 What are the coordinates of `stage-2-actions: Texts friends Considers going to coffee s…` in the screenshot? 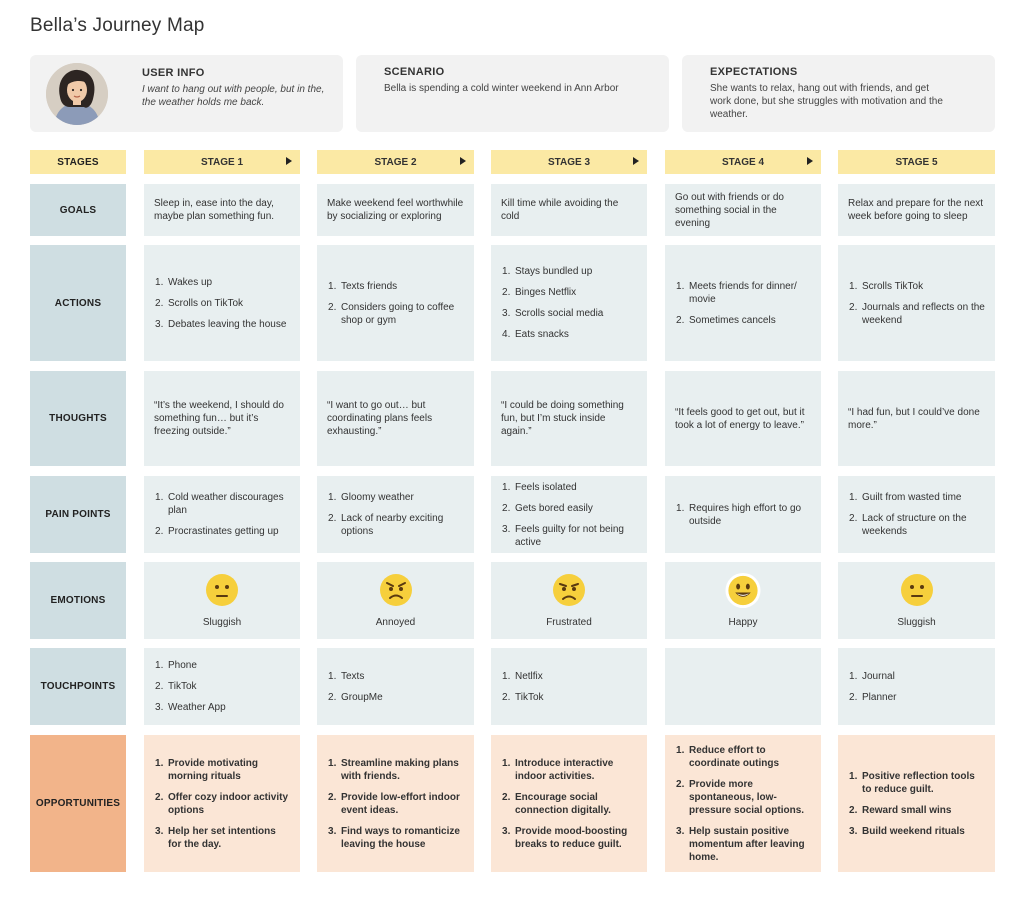 It's located at (395, 303).